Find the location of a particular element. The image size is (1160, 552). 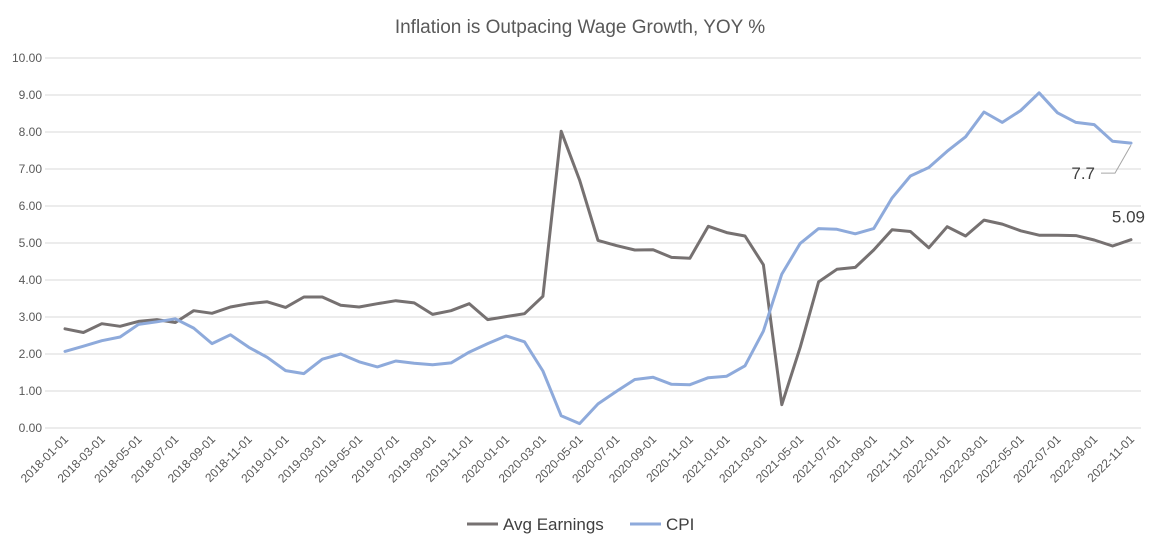

y-tick-label: 5.00 is located at coordinates (31, 243).